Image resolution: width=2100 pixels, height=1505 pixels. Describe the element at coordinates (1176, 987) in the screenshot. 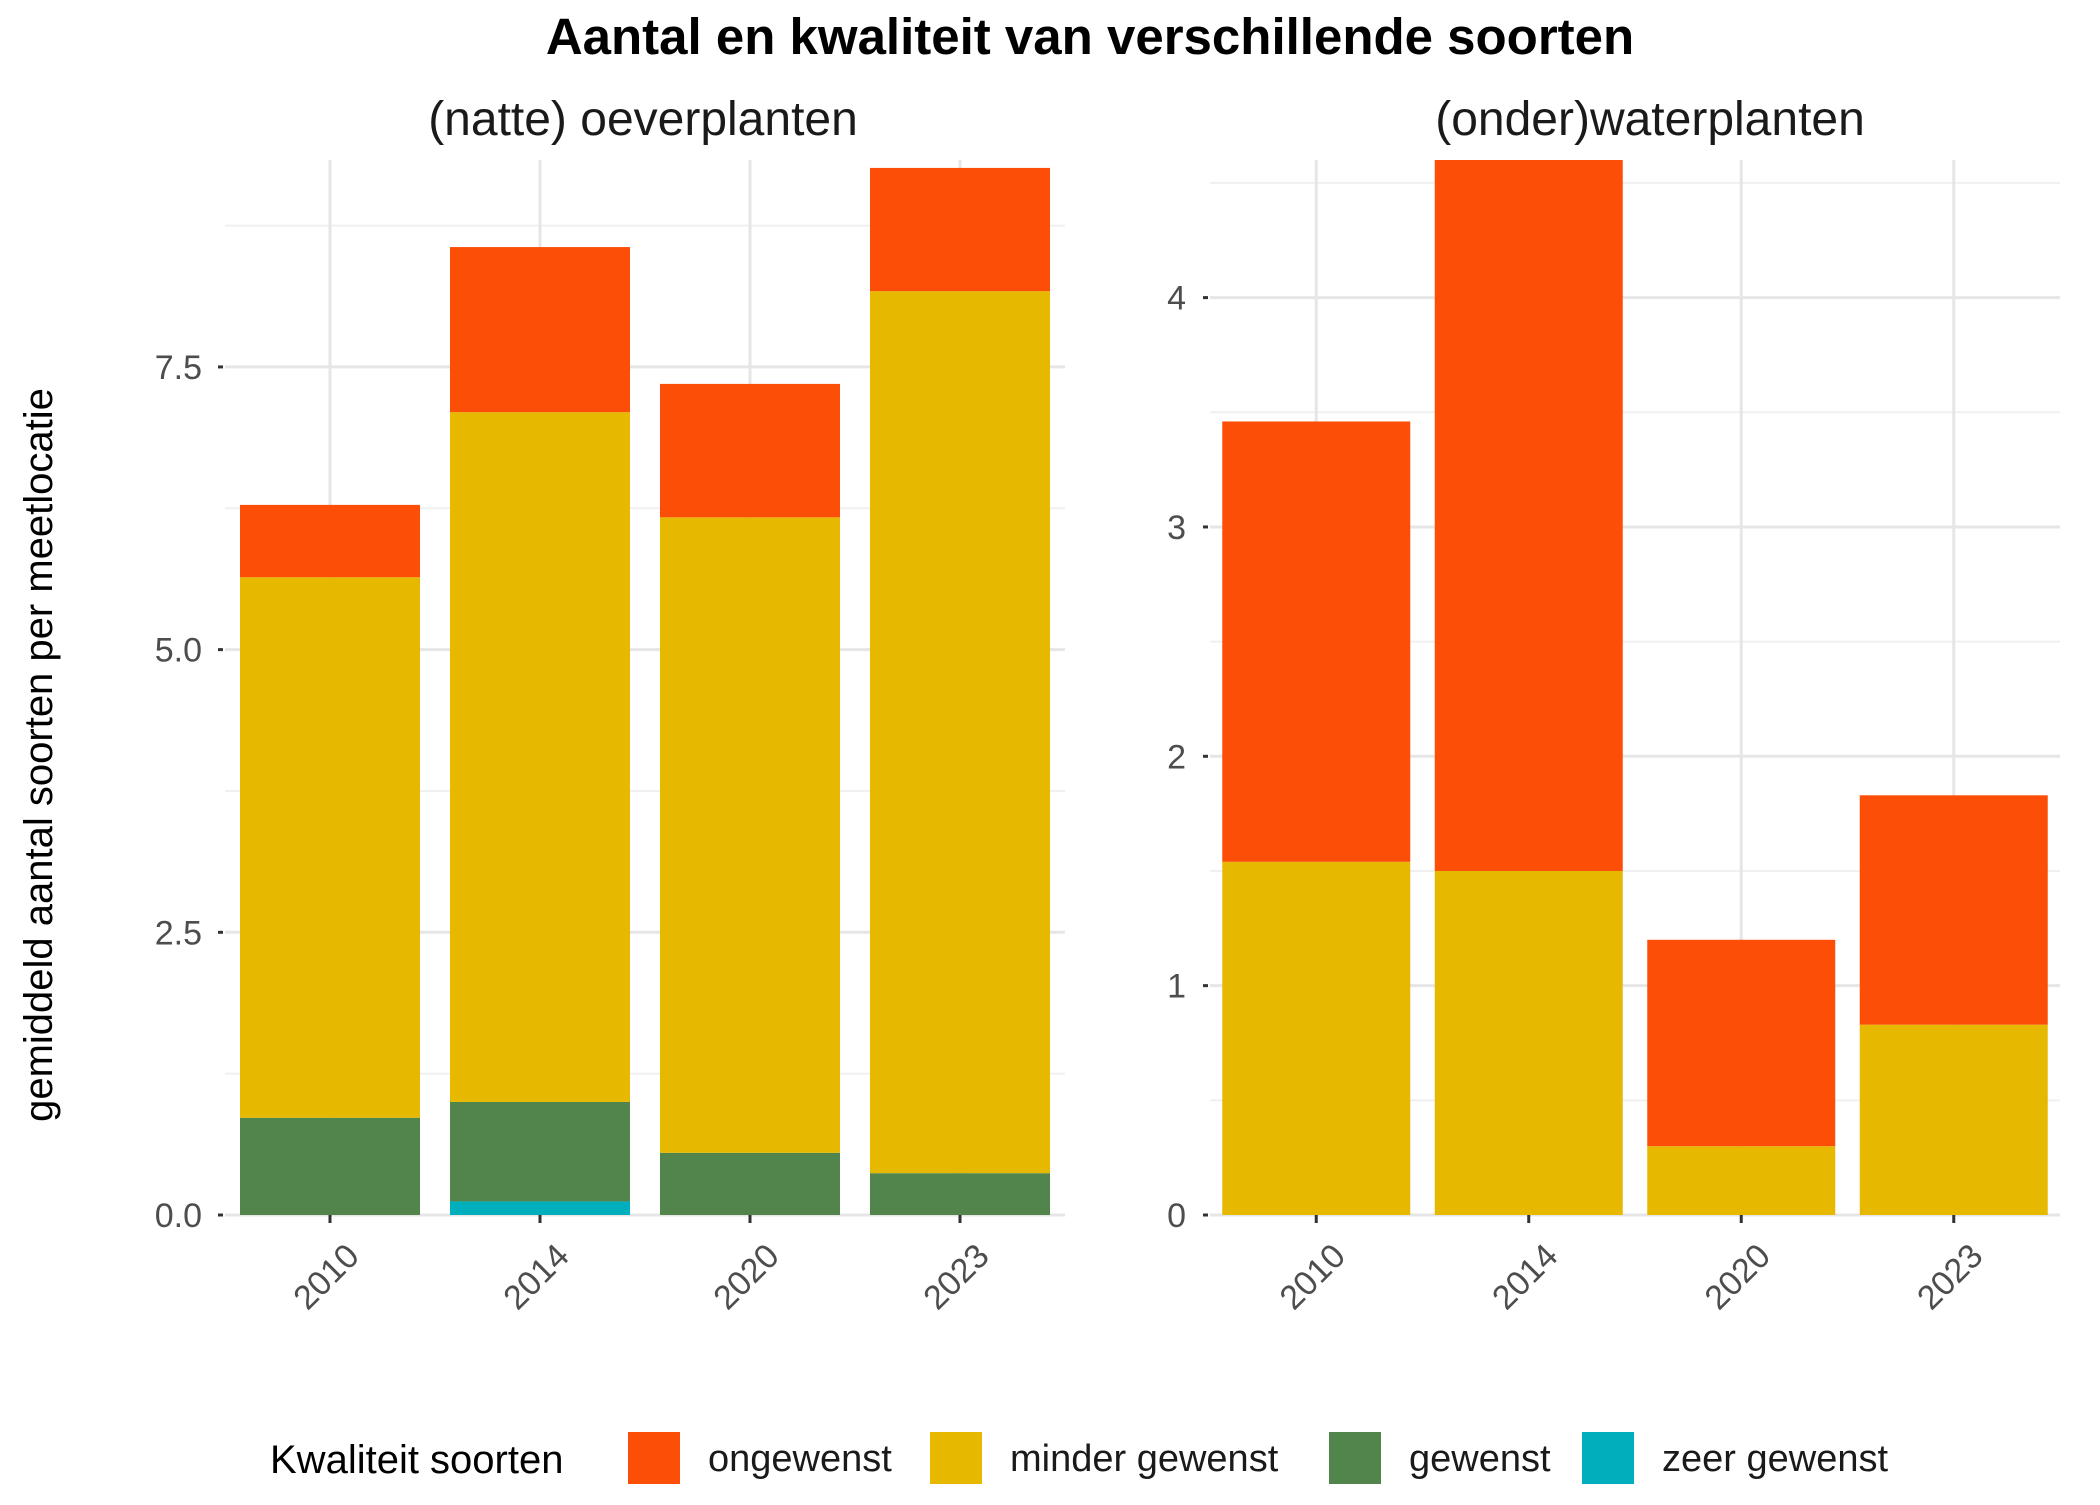

I see `y-tick-label: 1` at that location.